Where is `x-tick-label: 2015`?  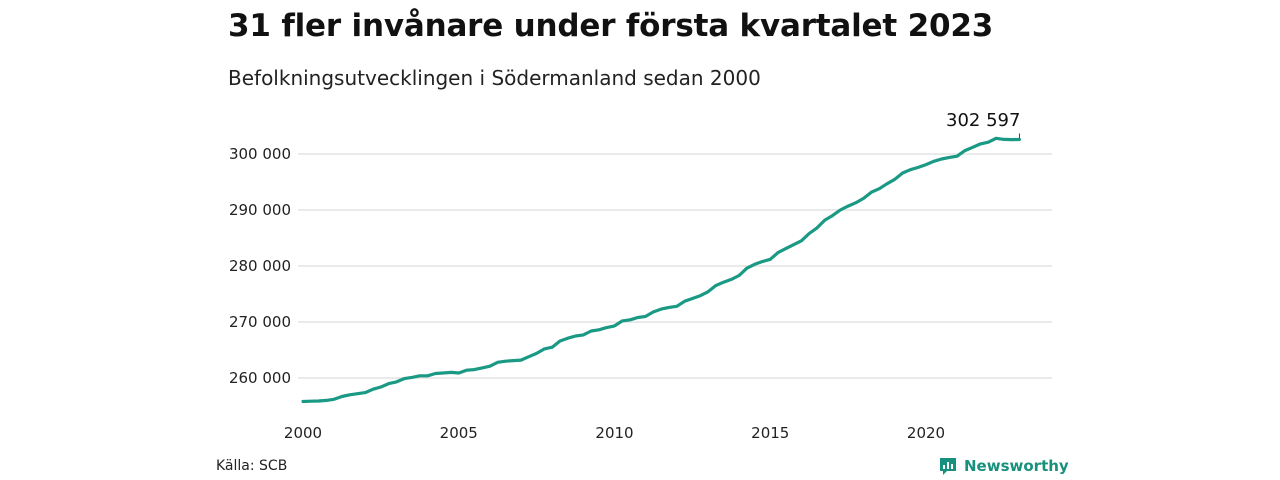
x-tick-label: 2015 is located at coordinates (770, 433).